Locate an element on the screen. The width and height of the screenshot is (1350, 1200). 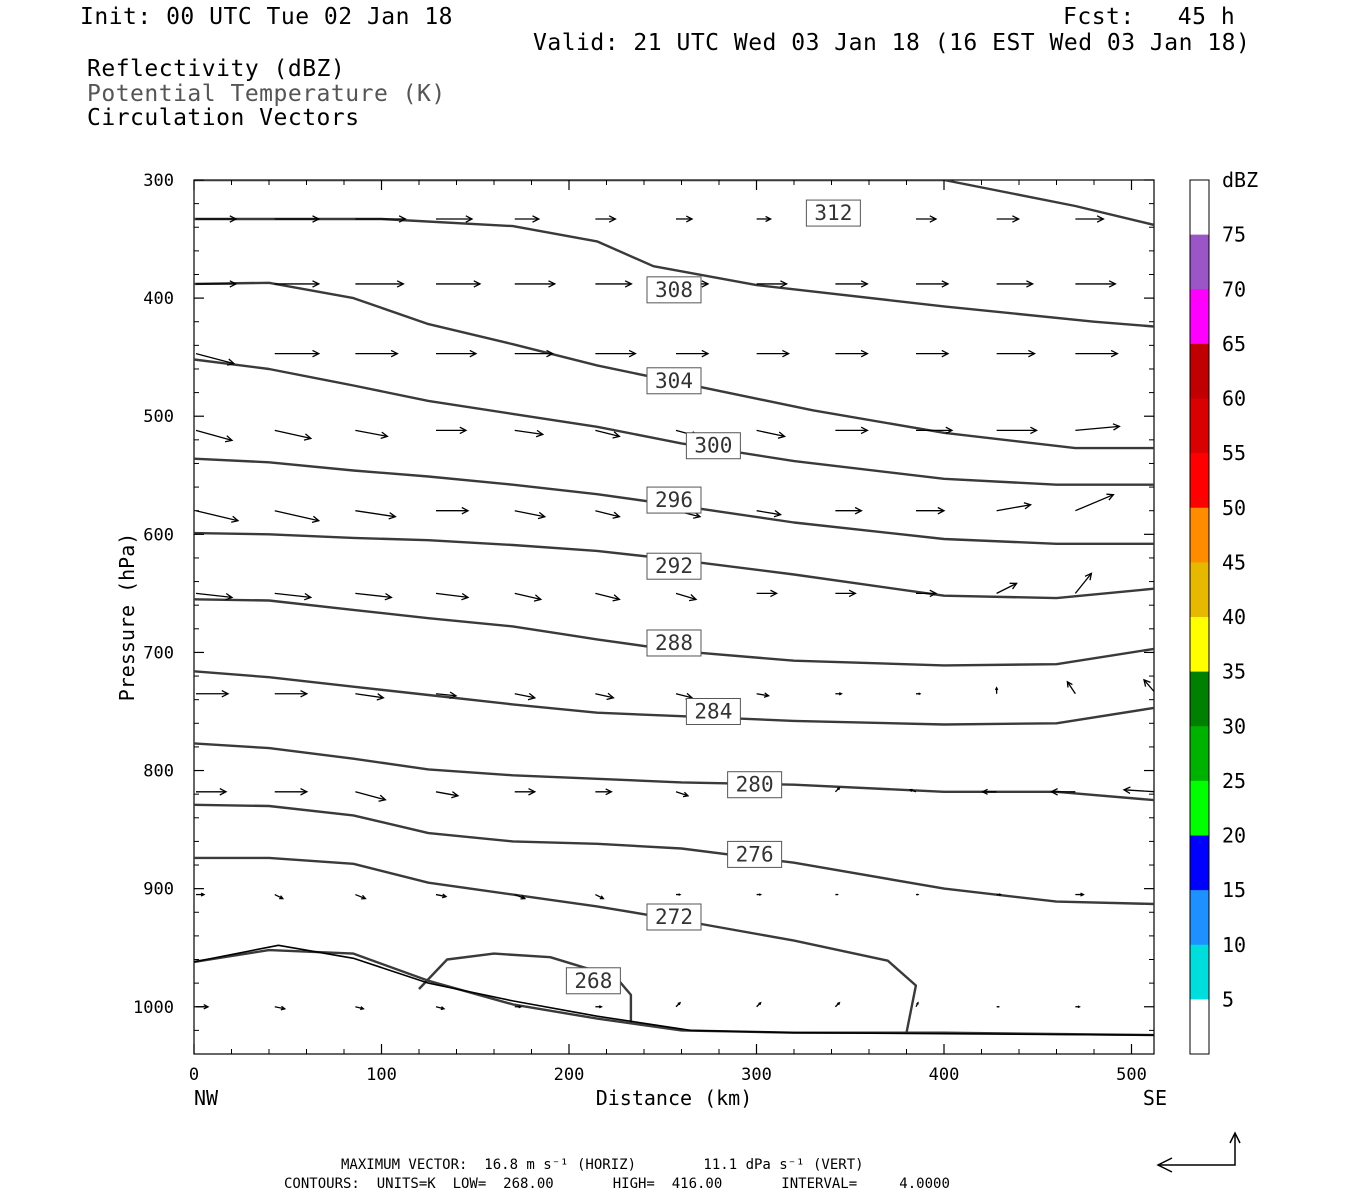
colorbar-label: 30 is located at coordinates (1234, 726).